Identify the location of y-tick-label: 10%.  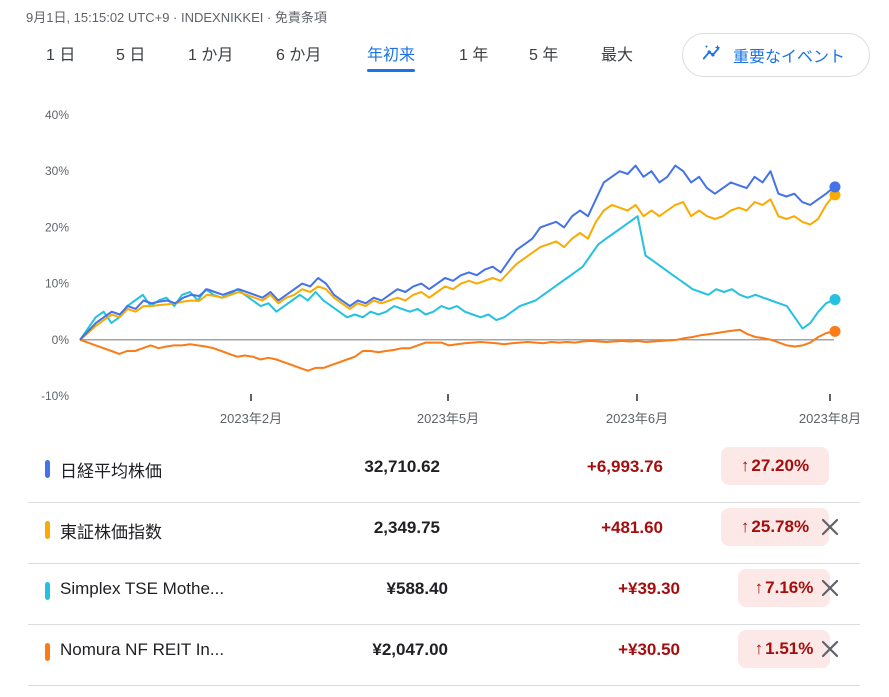
(57, 284).